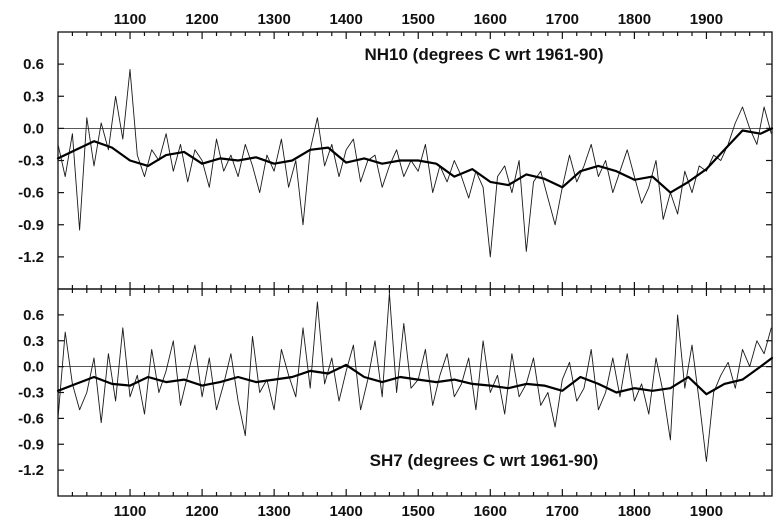 Image resolution: width=784 pixels, height=524 pixels. I want to click on bottom-x-tick-label: 1100, so click(130, 511).